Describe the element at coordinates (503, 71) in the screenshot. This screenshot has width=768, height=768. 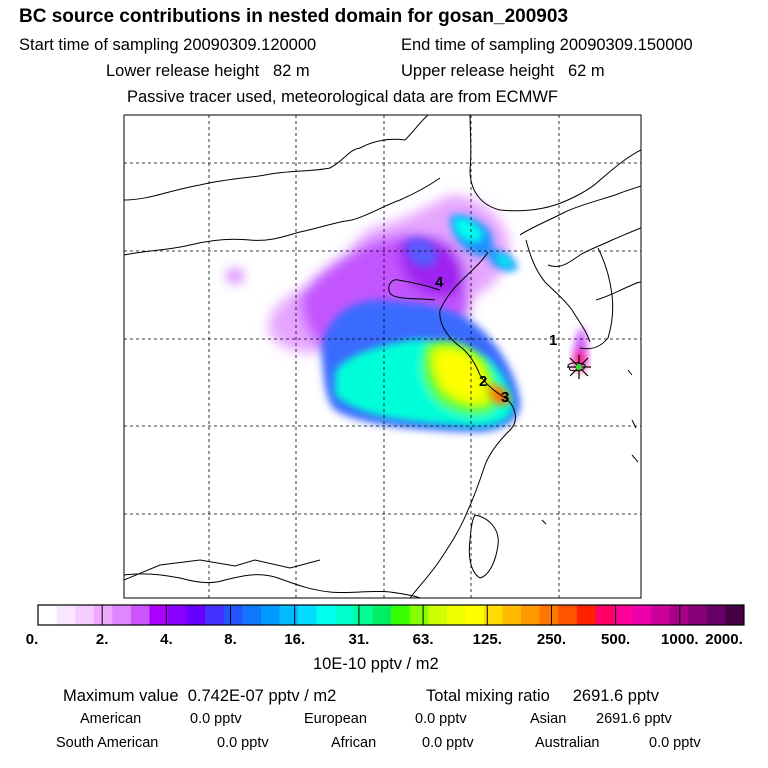
I see `upper-release-height: Upper release height 62 m` at that location.